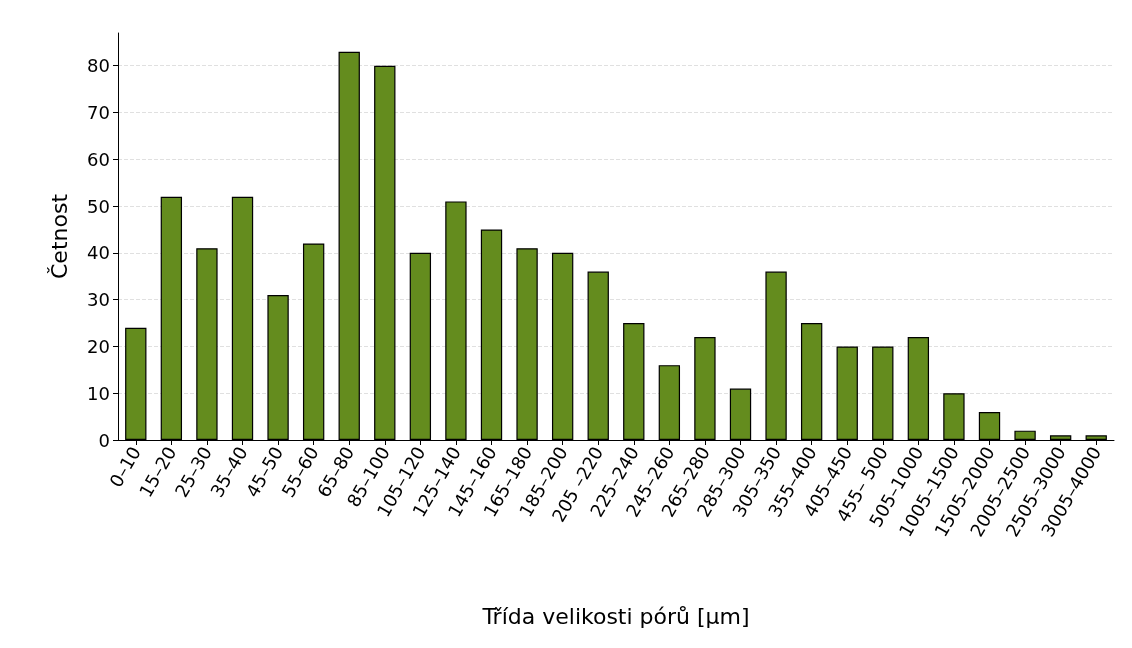 This screenshot has height=648, width=1132. Describe the element at coordinates (615, 616) in the screenshot. I see `x-axis-title: Třída velikosti pórů [µm]` at that location.